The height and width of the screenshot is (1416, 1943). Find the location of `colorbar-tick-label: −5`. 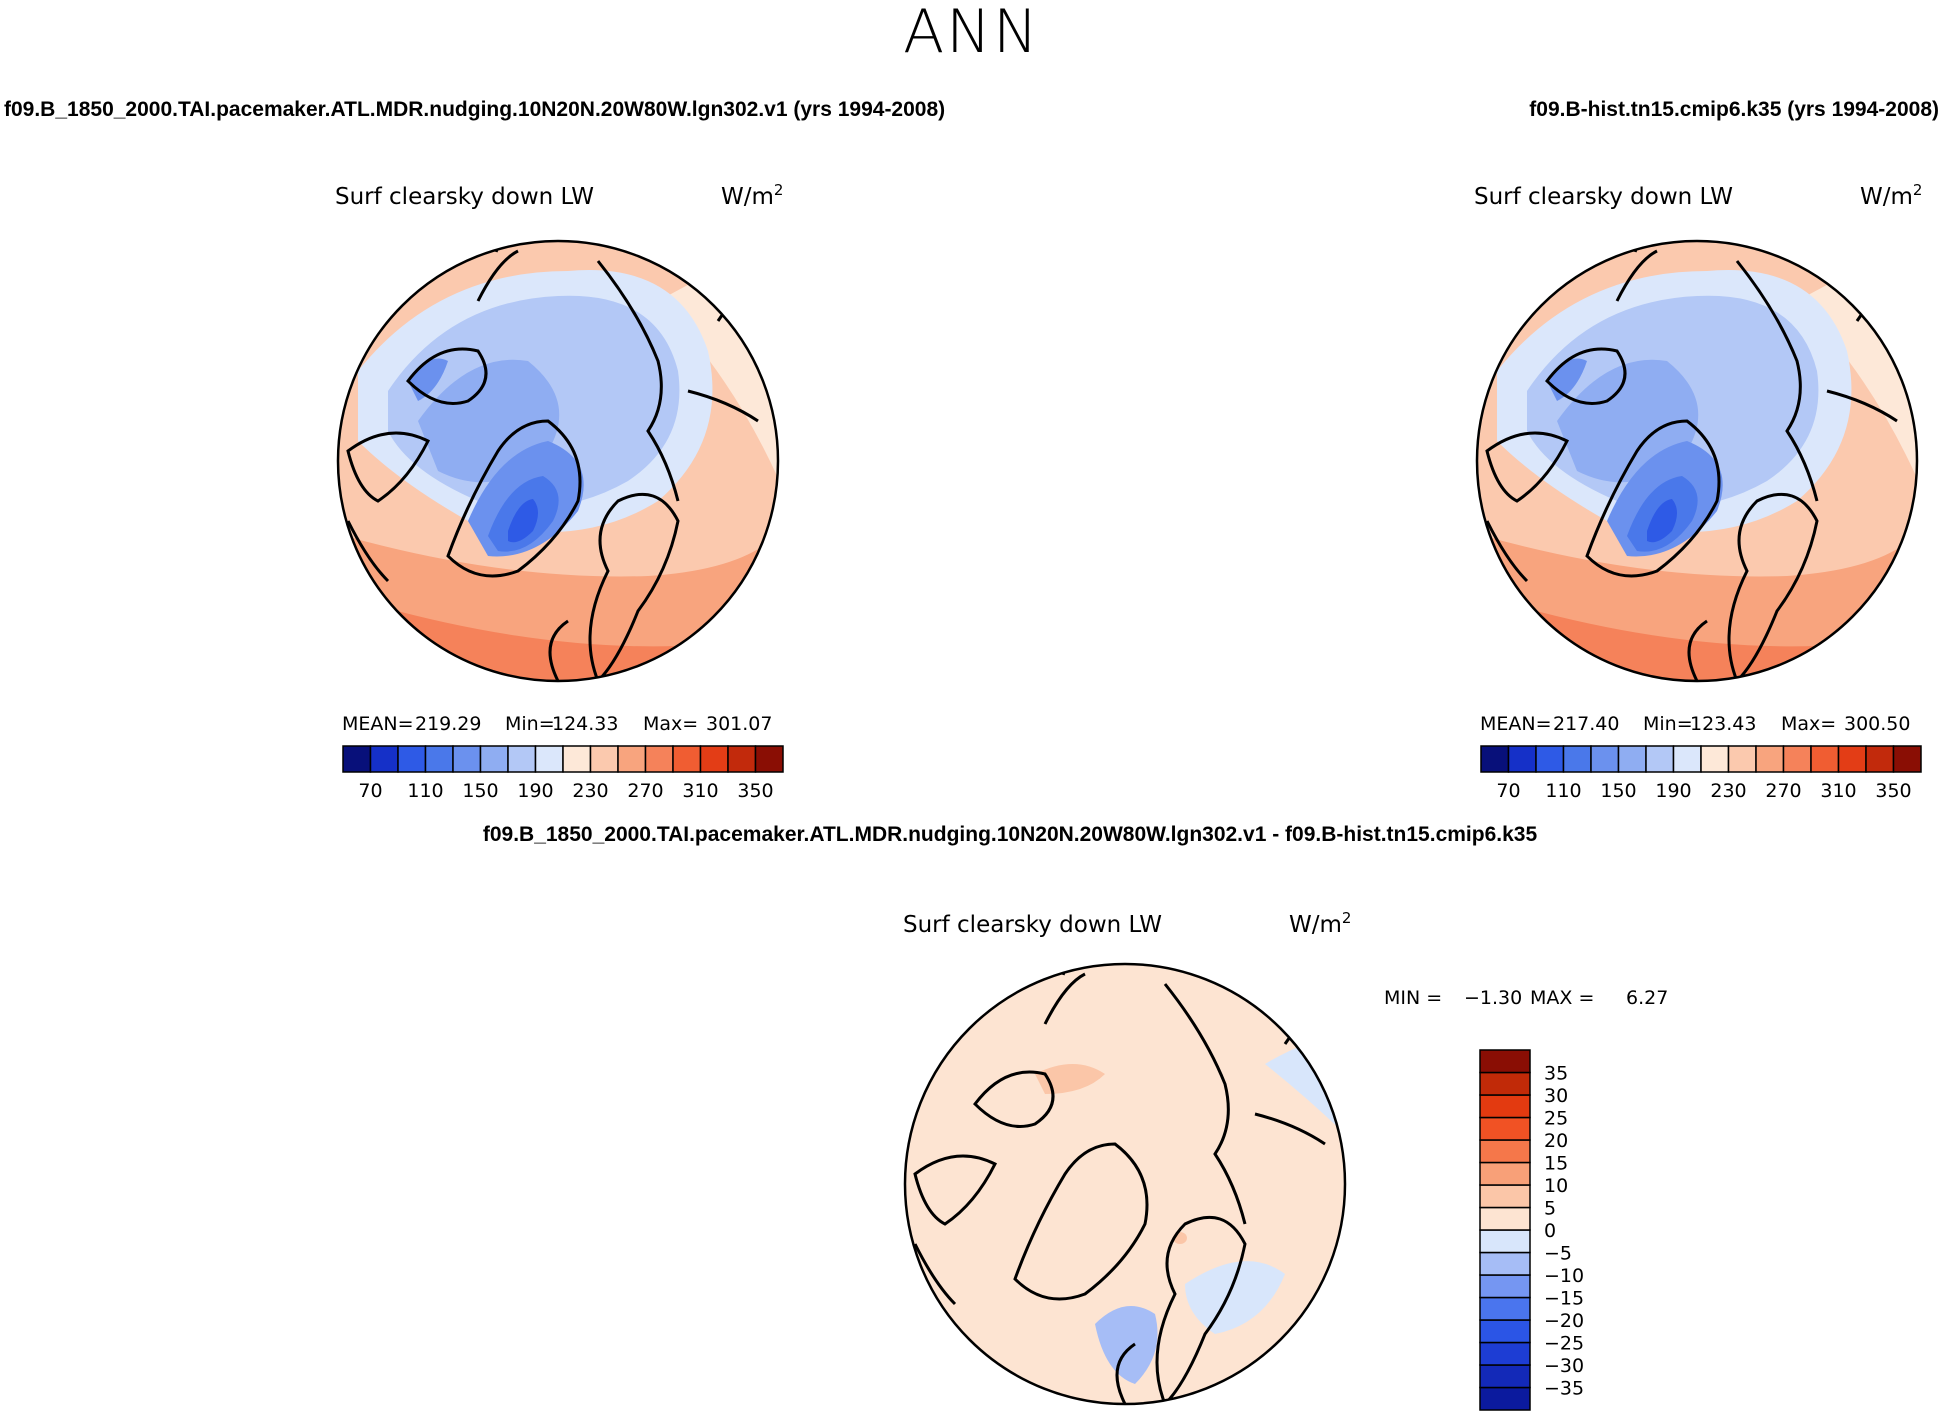

colorbar-tick-label: −5 is located at coordinates (1558, 1254).